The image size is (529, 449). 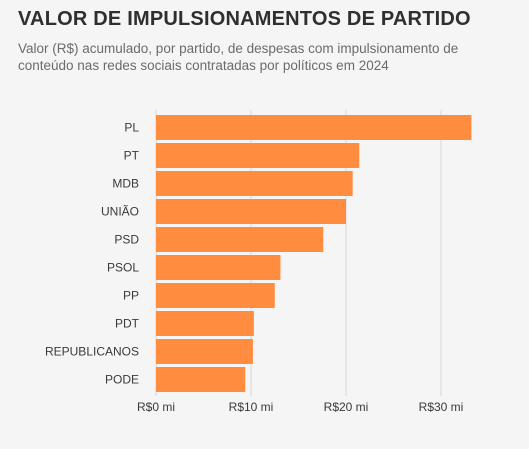 What do you see at coordinates (240, 239) in the screenshot?
I see `bar-psd` at bounding box center [240, 239].